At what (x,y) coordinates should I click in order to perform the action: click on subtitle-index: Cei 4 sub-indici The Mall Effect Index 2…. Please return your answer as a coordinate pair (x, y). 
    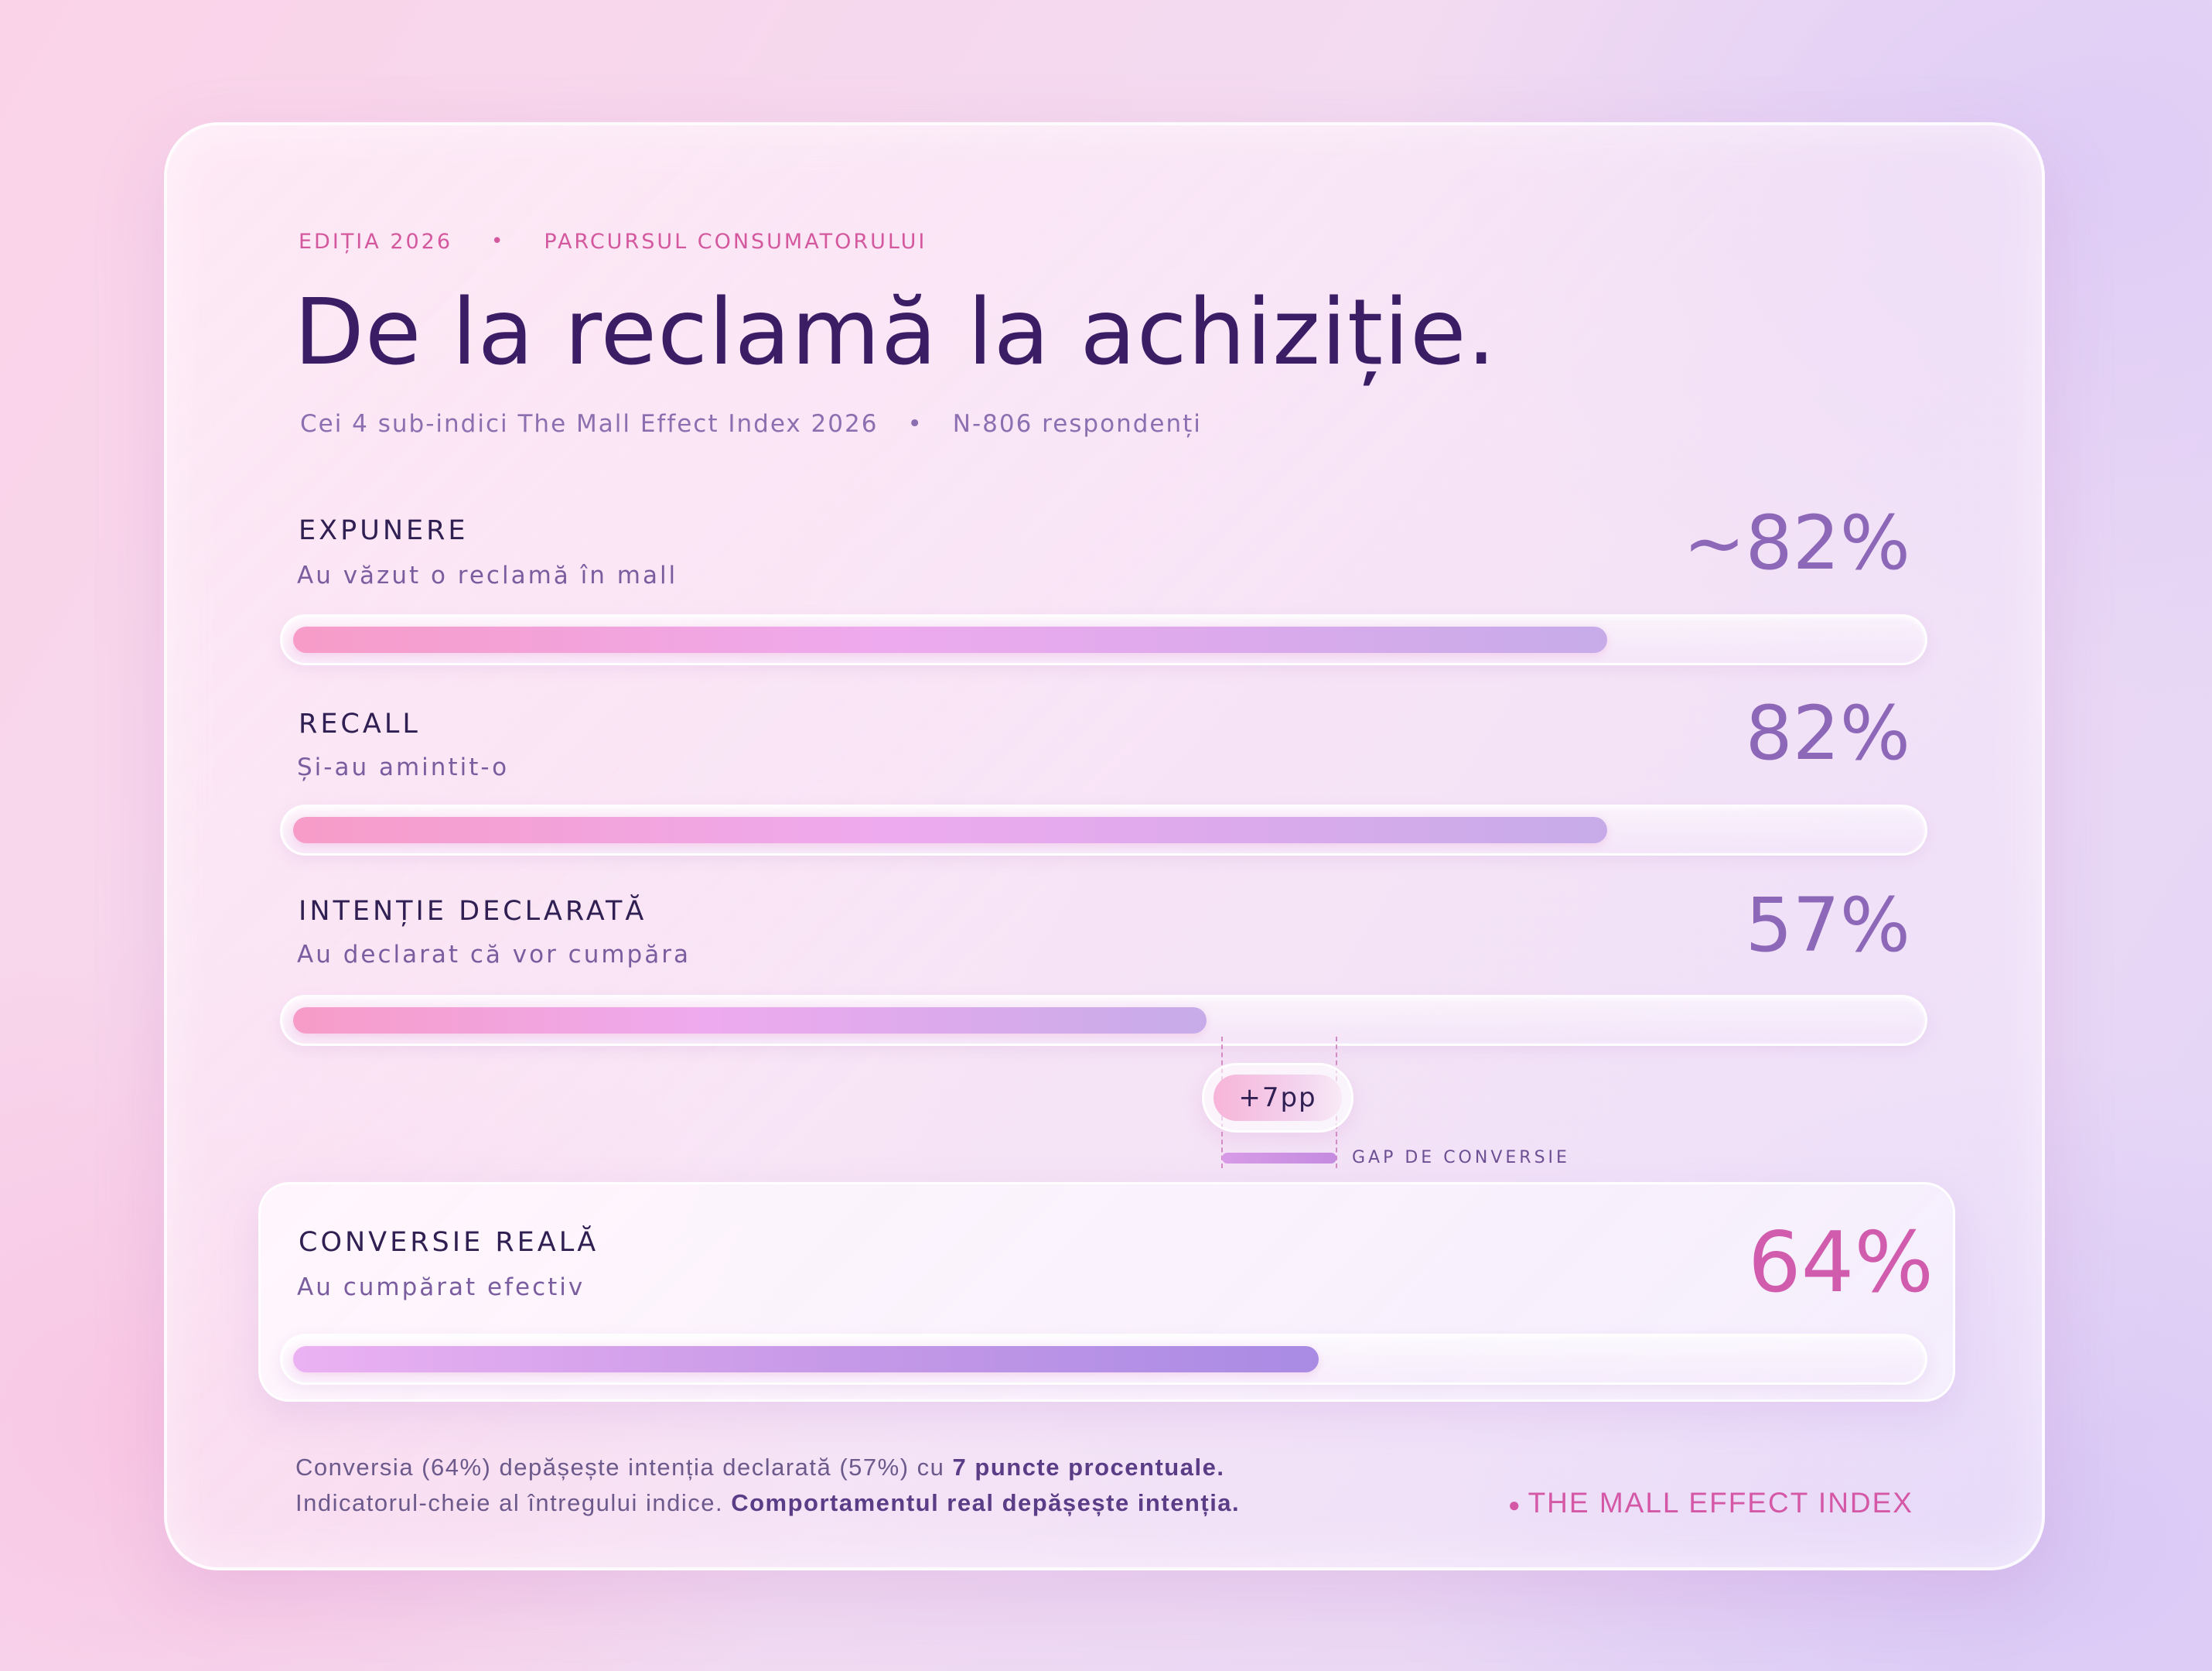
    Looking at the image, I should click on (589, 424).